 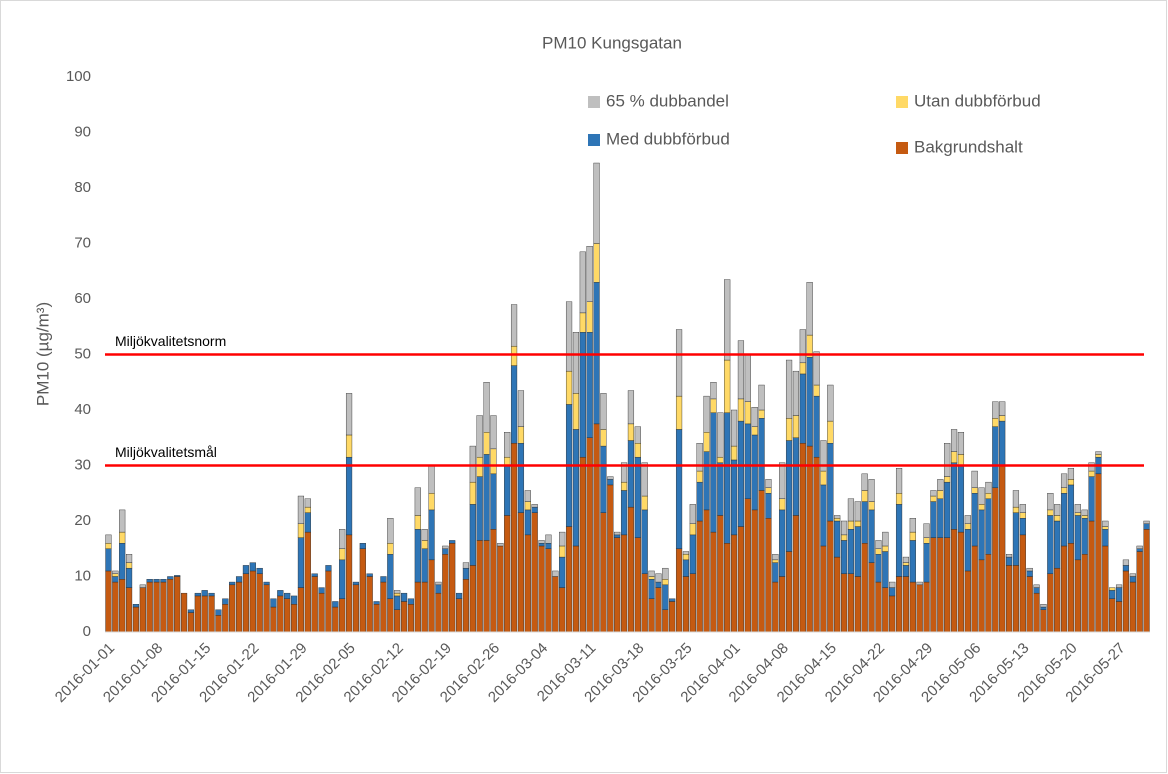 What do you see at coordinates (82, 409) in the screenshot?
I see `y-tick-label: 40` at bounding box center [82, 409].